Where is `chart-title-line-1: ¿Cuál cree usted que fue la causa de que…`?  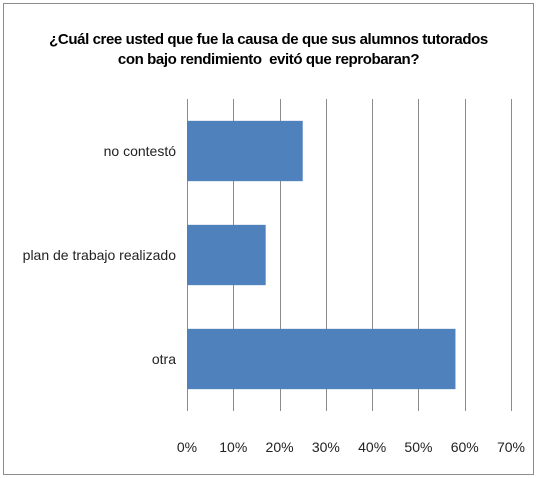
chart-title-line-1: ¿Cuál cree usted que fue la causa de que… is located at coordinates (268, 39).